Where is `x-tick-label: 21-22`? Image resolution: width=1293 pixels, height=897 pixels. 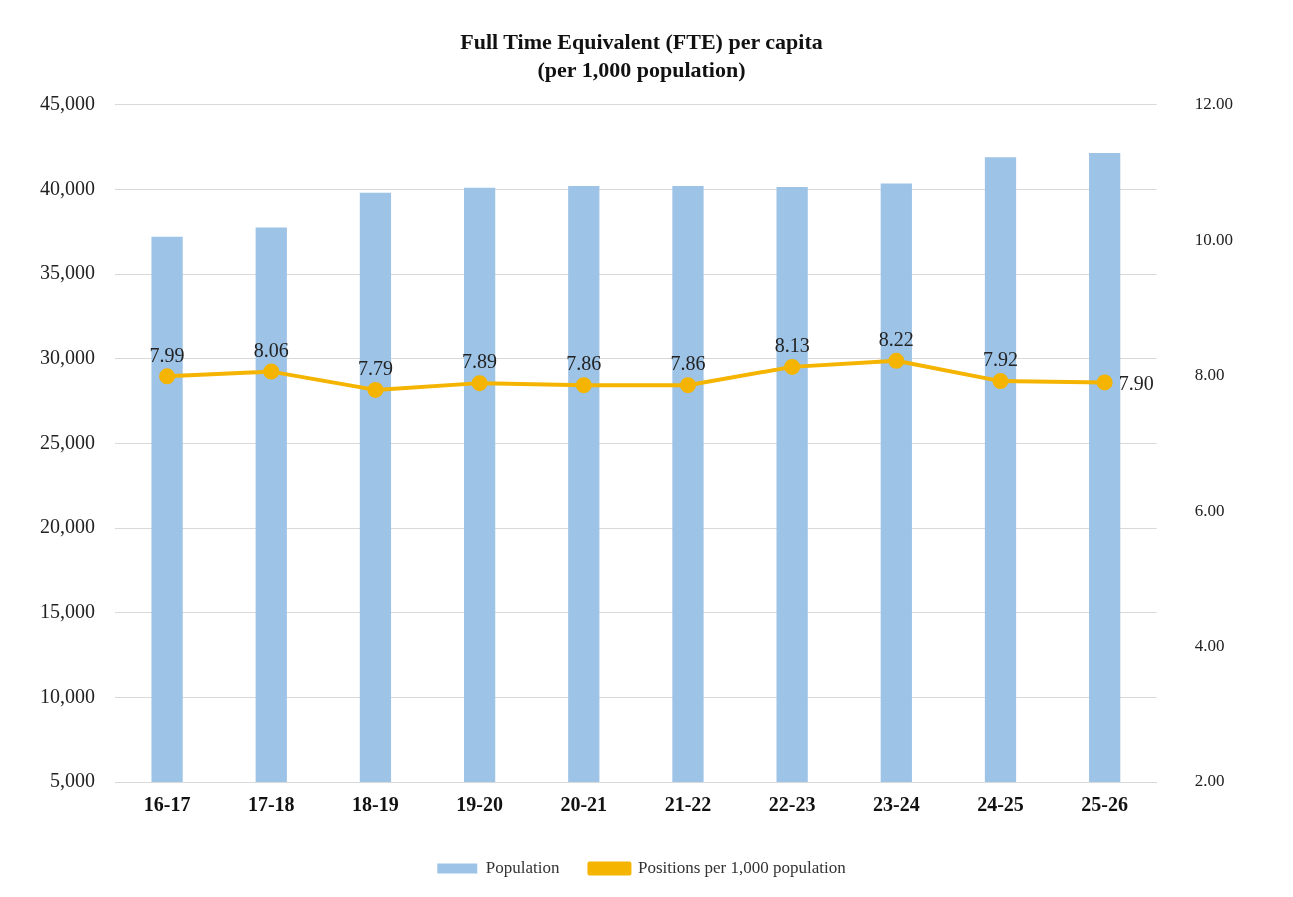 x-tick-label: 21-22 is located at coordinates (688, 804).